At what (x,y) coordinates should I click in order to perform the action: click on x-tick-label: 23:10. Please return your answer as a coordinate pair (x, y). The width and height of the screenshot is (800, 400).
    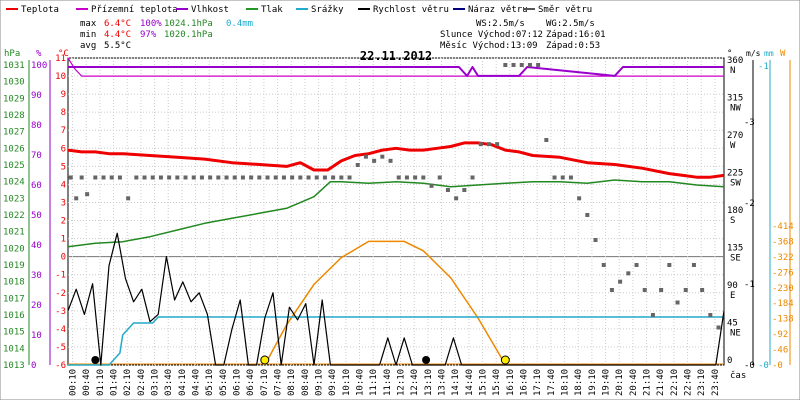
    Looking at the image, I should click on (702, 382).